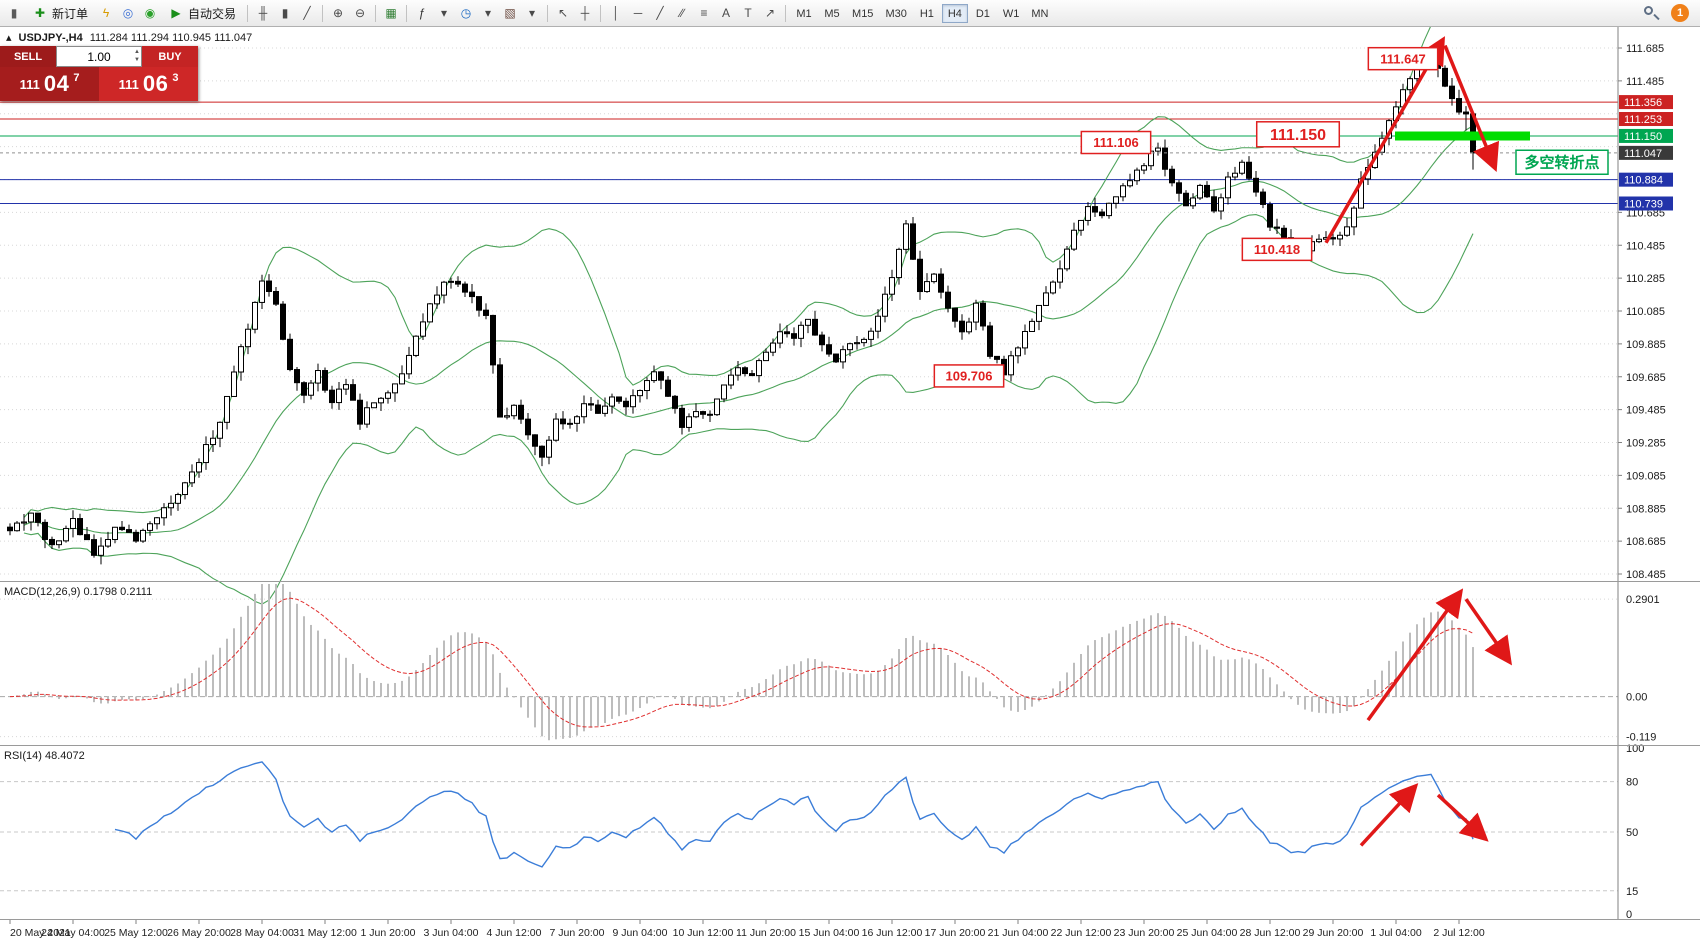 The width and height of the screenshot is (1700, 945). I want to click on annotation-box: 111.150, so click(1298, 134).